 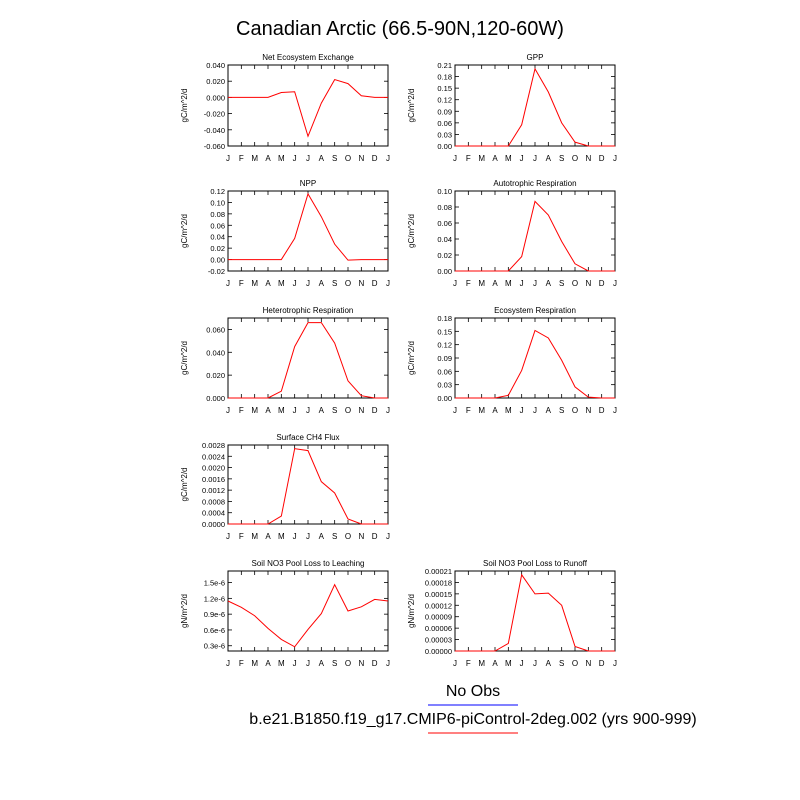 I want to click on panel-title: Autotrophic Respiration, so click(x=534, y=183).